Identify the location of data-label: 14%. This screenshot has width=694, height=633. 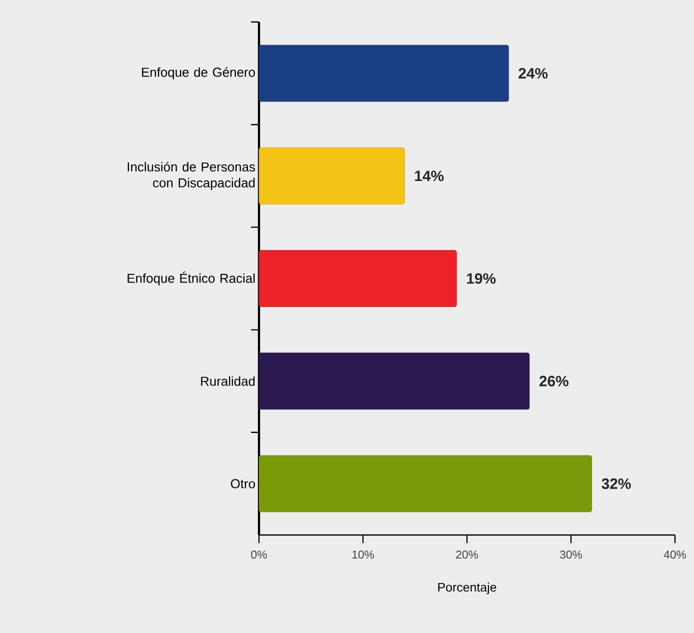
(429, 176).